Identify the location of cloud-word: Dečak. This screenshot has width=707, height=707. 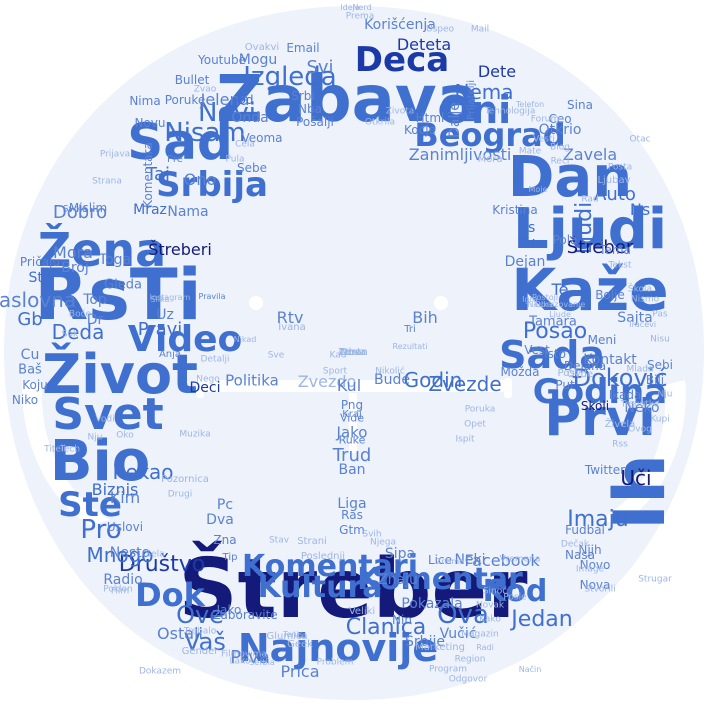
(575, 544).